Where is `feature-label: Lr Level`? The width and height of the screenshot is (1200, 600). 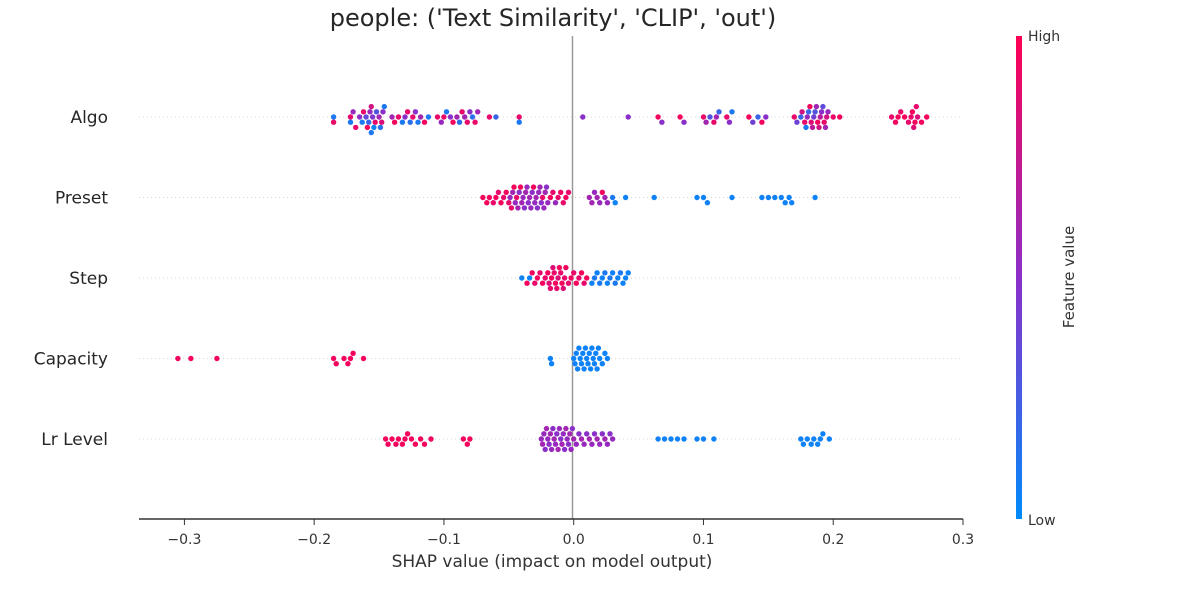
feature-label: Lr Level is located at coordinates (74, 440).